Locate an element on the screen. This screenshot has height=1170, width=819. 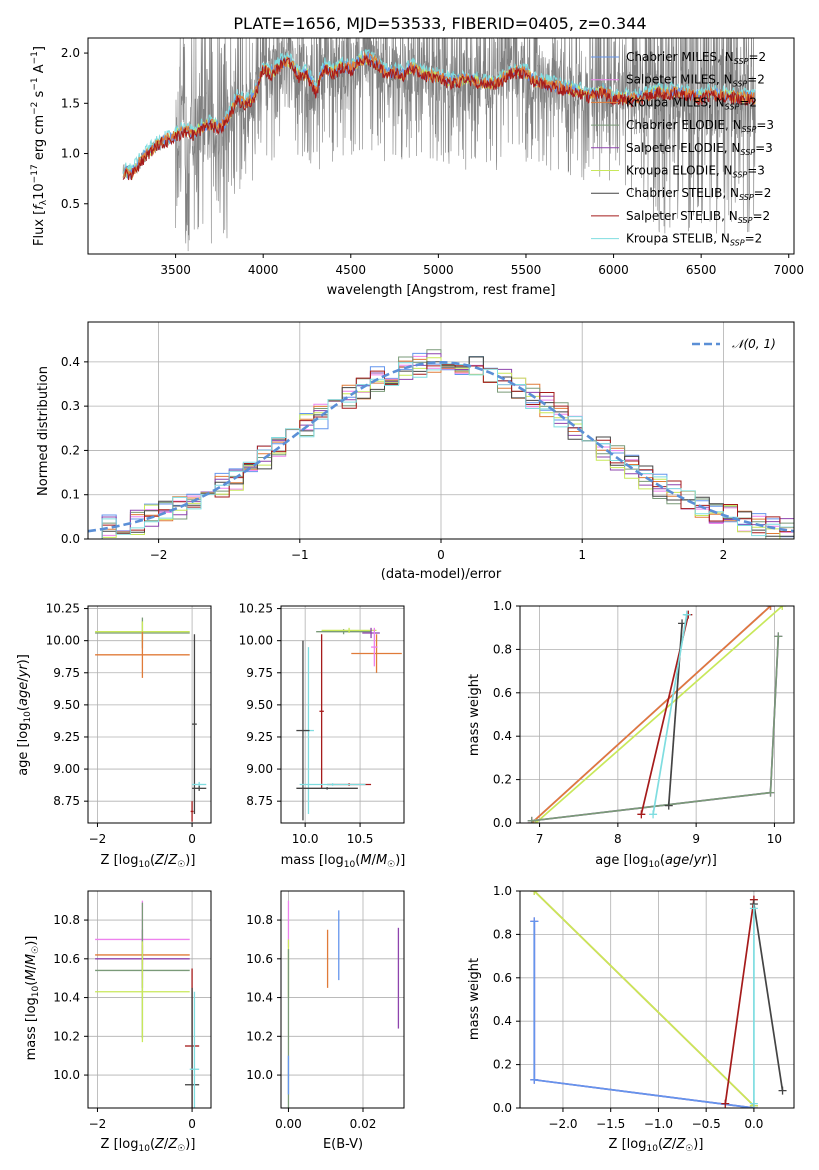
ytick-label: 10.2 is located at coordinates (259, 1036).